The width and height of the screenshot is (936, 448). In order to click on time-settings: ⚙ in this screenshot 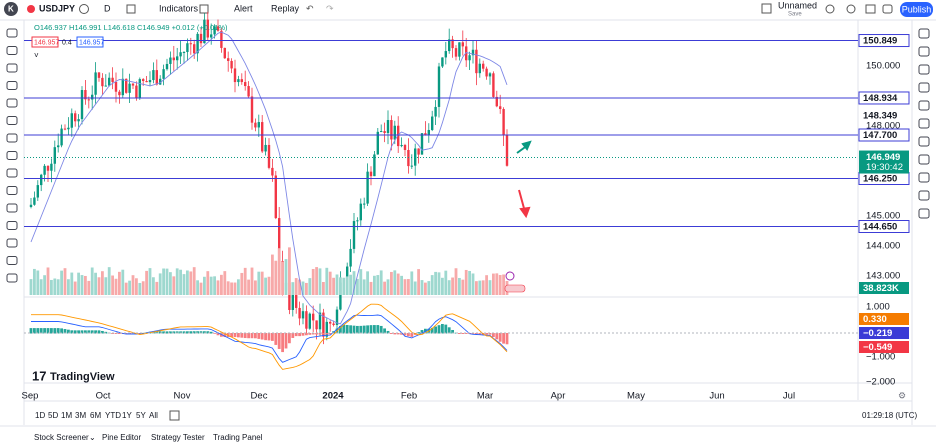, I will do `click(902, 395)`.